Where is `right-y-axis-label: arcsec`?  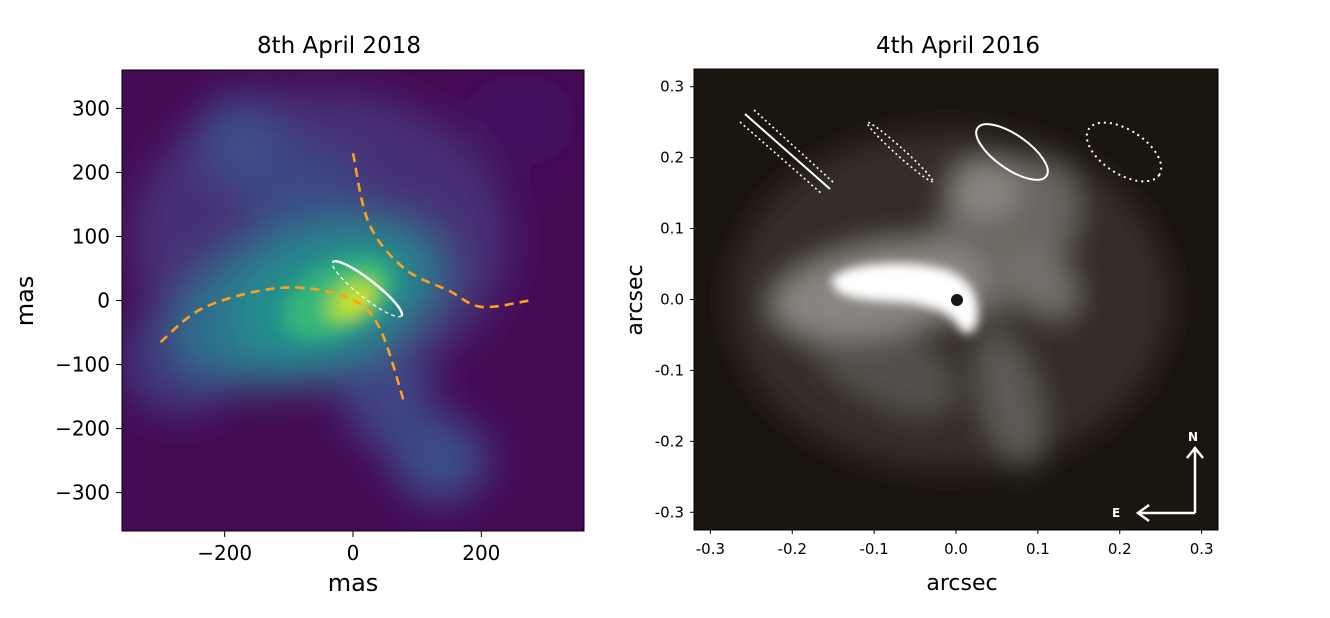 right-y-axis-label: arcsec is located at coordinates (635, 299).